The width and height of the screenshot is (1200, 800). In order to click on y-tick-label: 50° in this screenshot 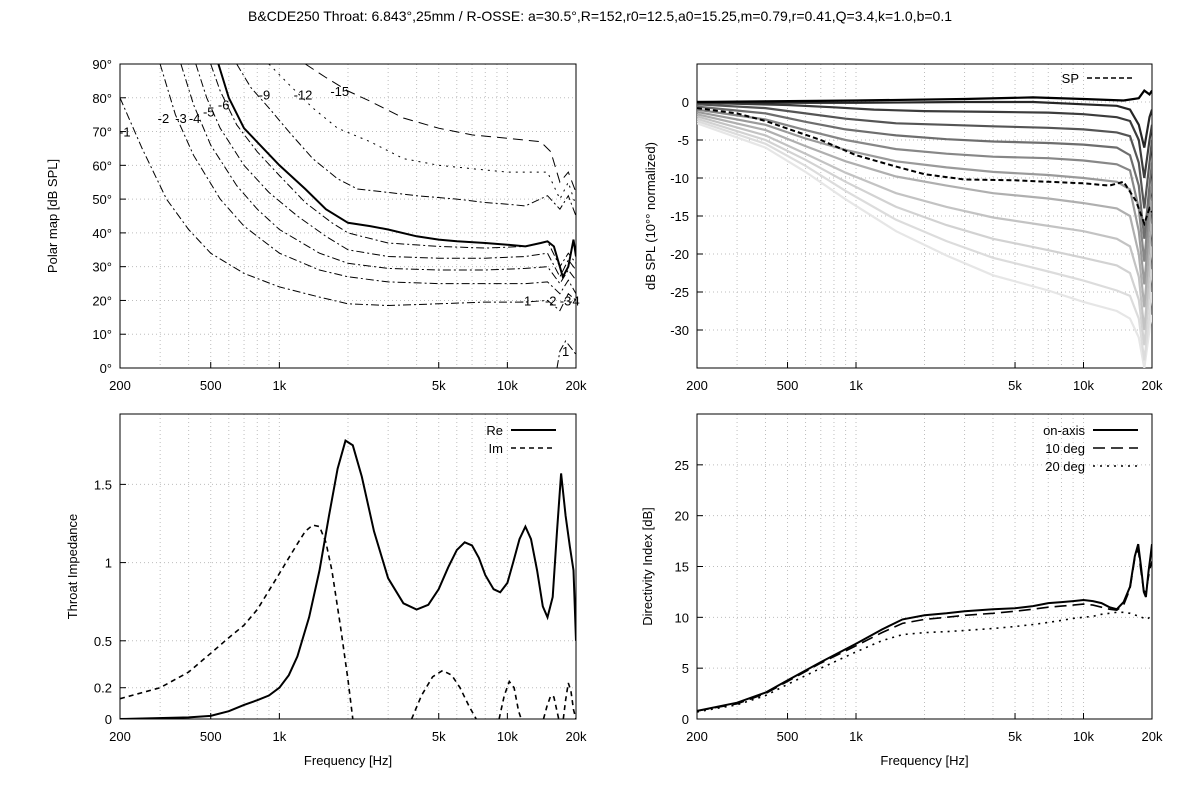, I will do `click(102, 199)`.